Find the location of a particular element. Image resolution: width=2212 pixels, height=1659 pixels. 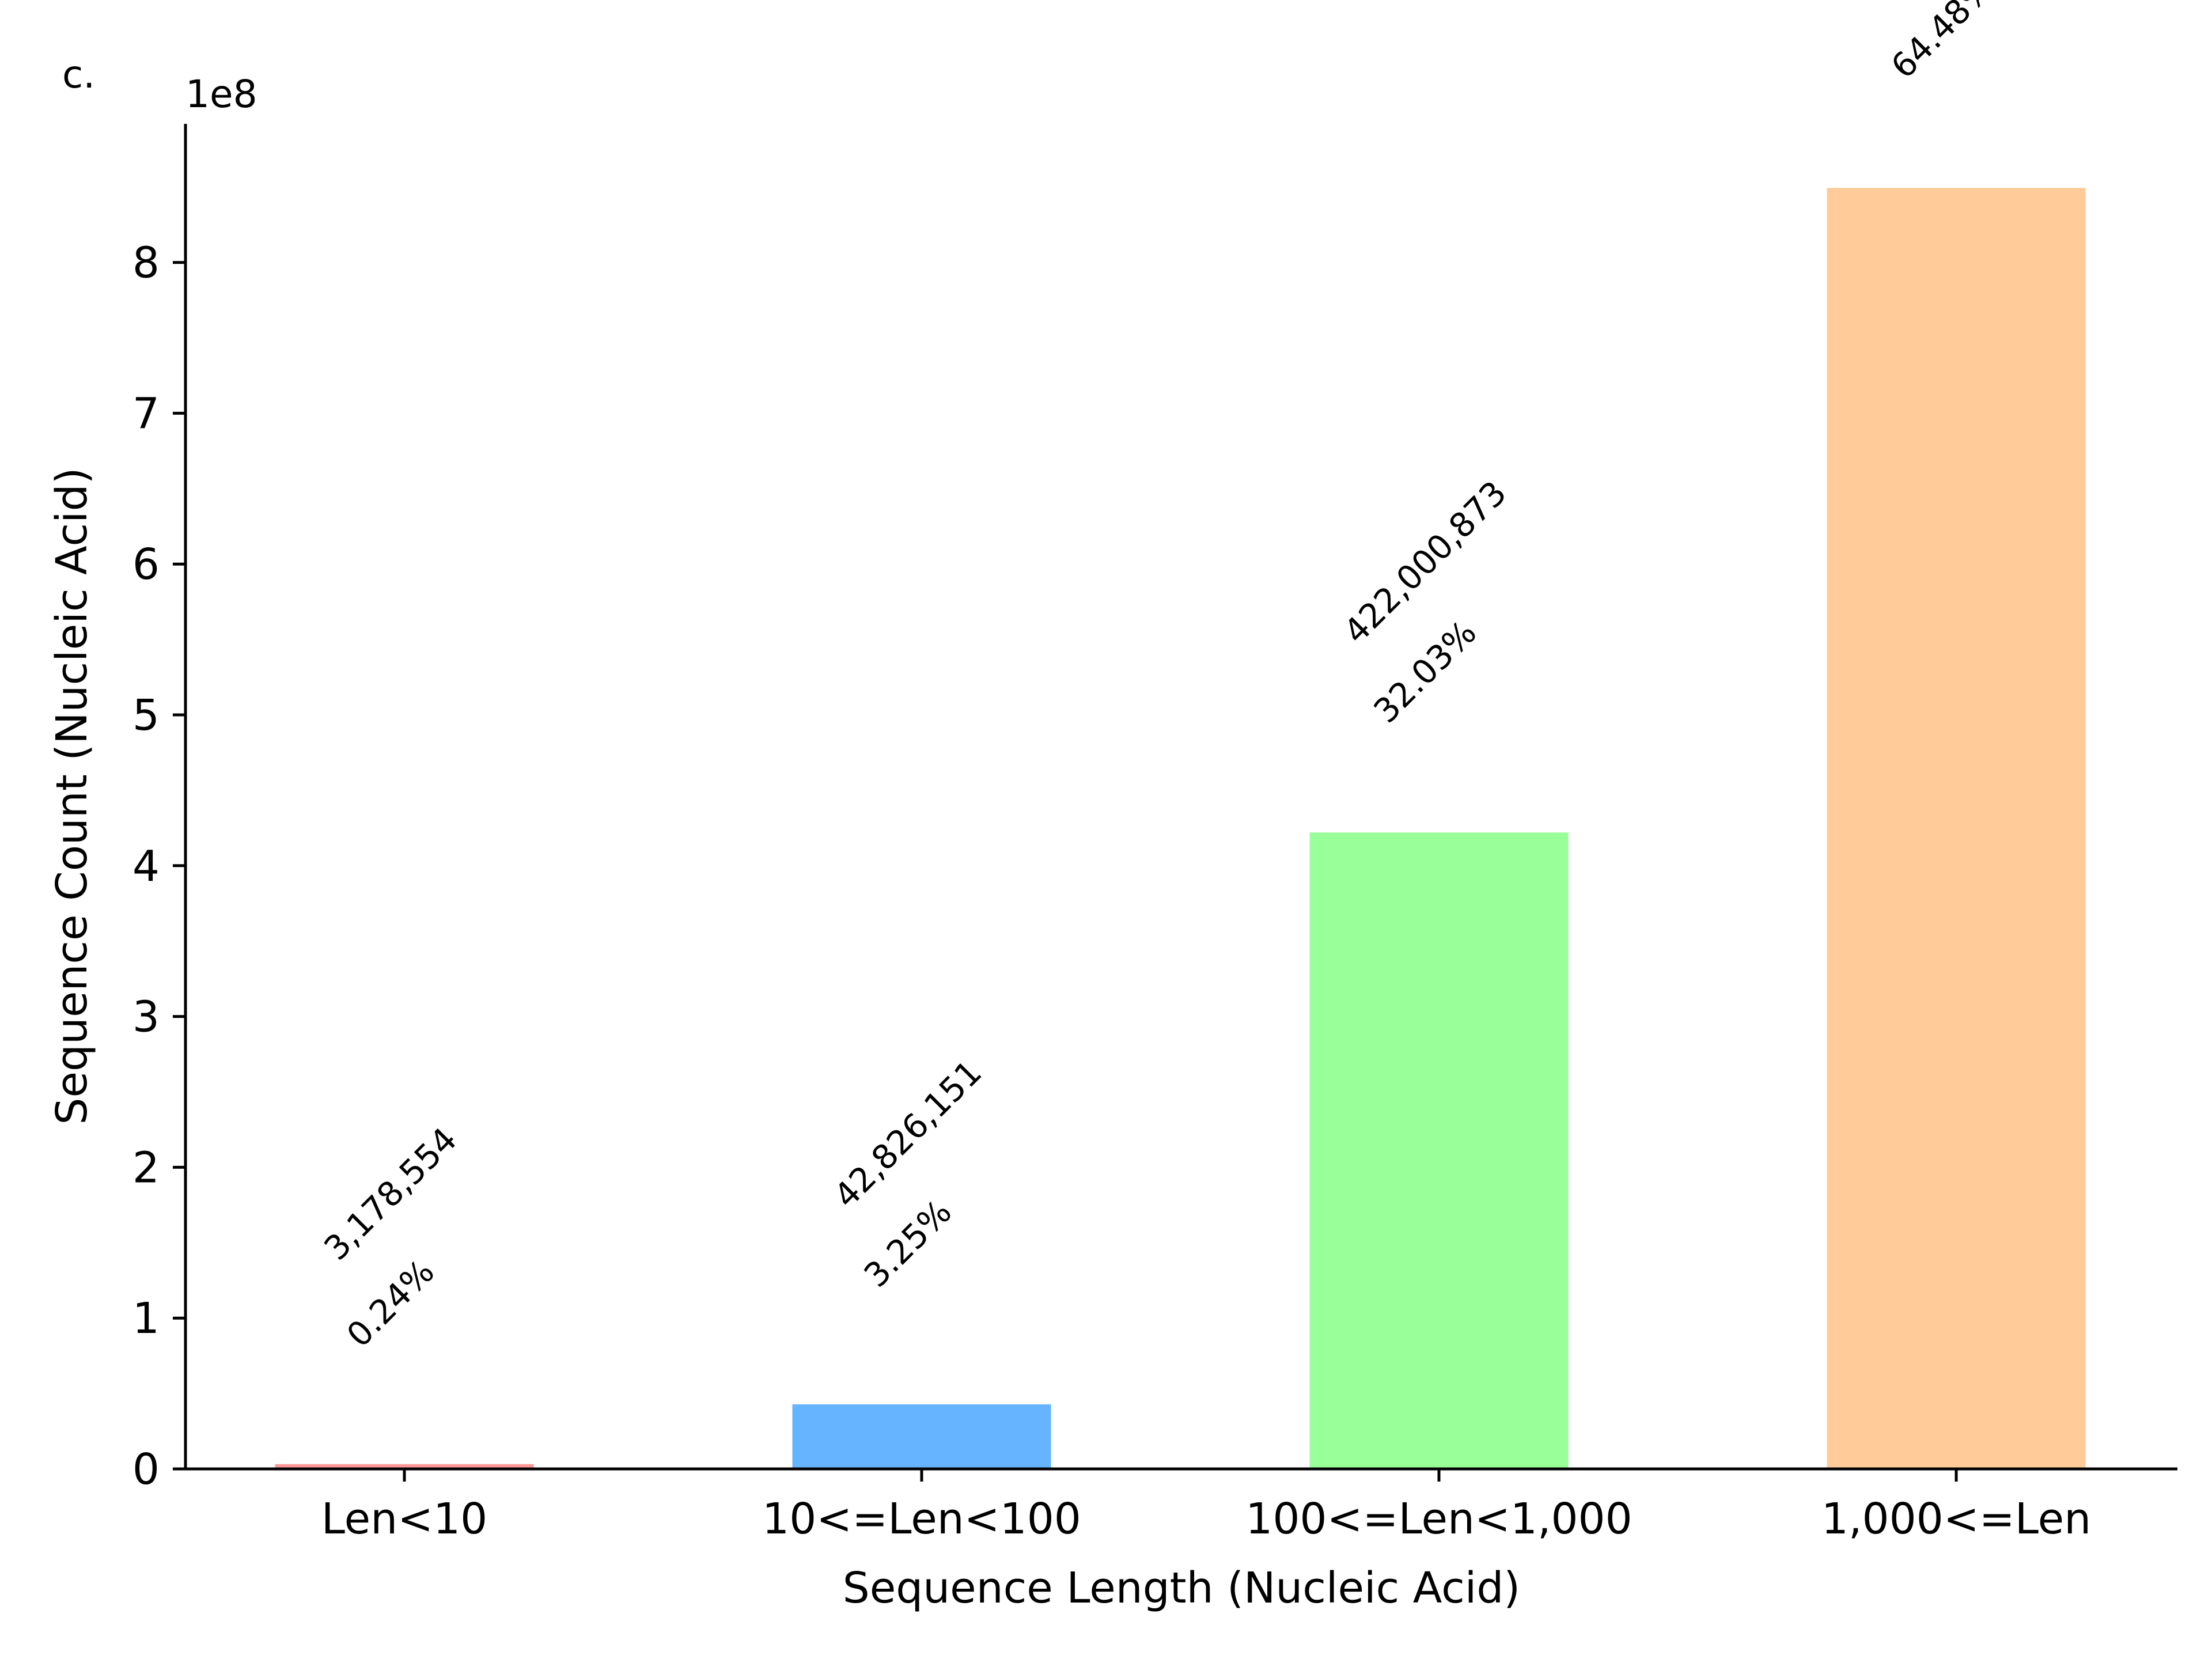

x-axis-label: Sequence Length (Nucleic Acid) is located at coordinates (1181, 1588).